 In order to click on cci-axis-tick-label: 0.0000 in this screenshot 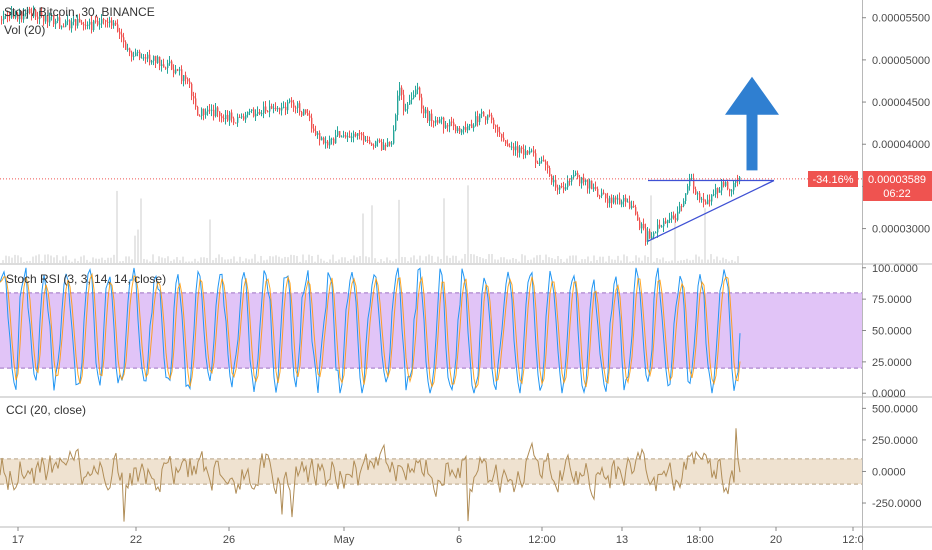, I will do `click(889, 472)`.